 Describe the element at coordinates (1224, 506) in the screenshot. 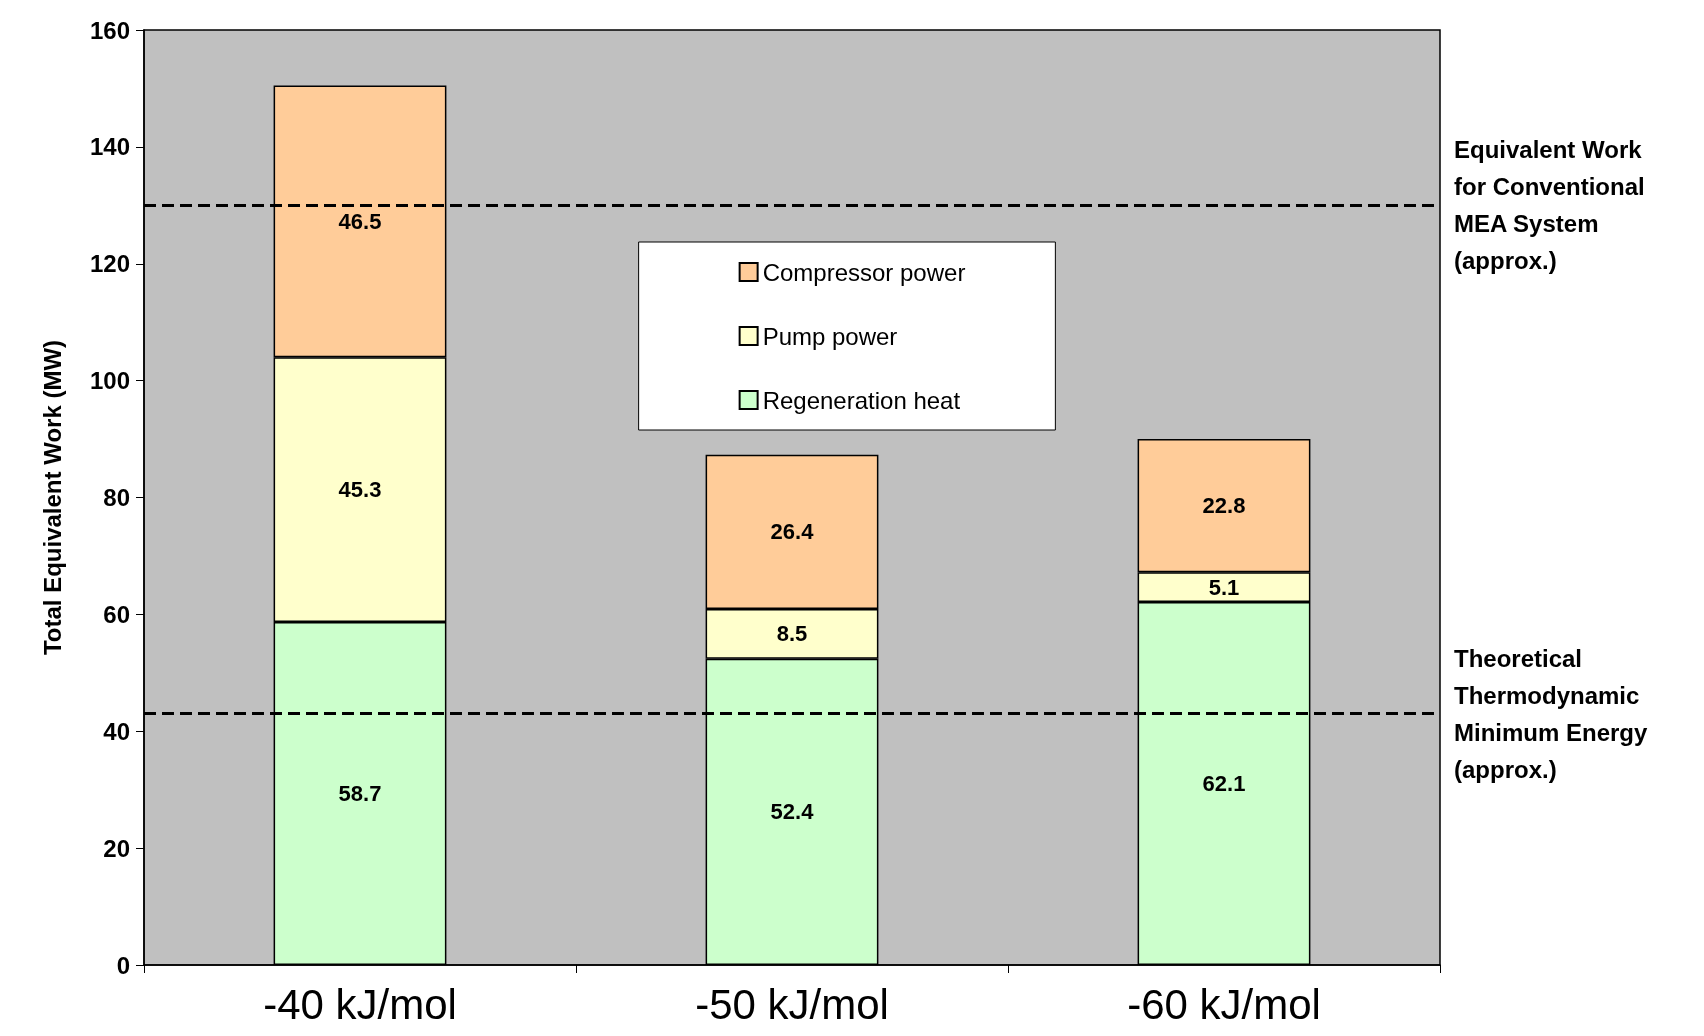

I see `data-label: 22.8` at that location.